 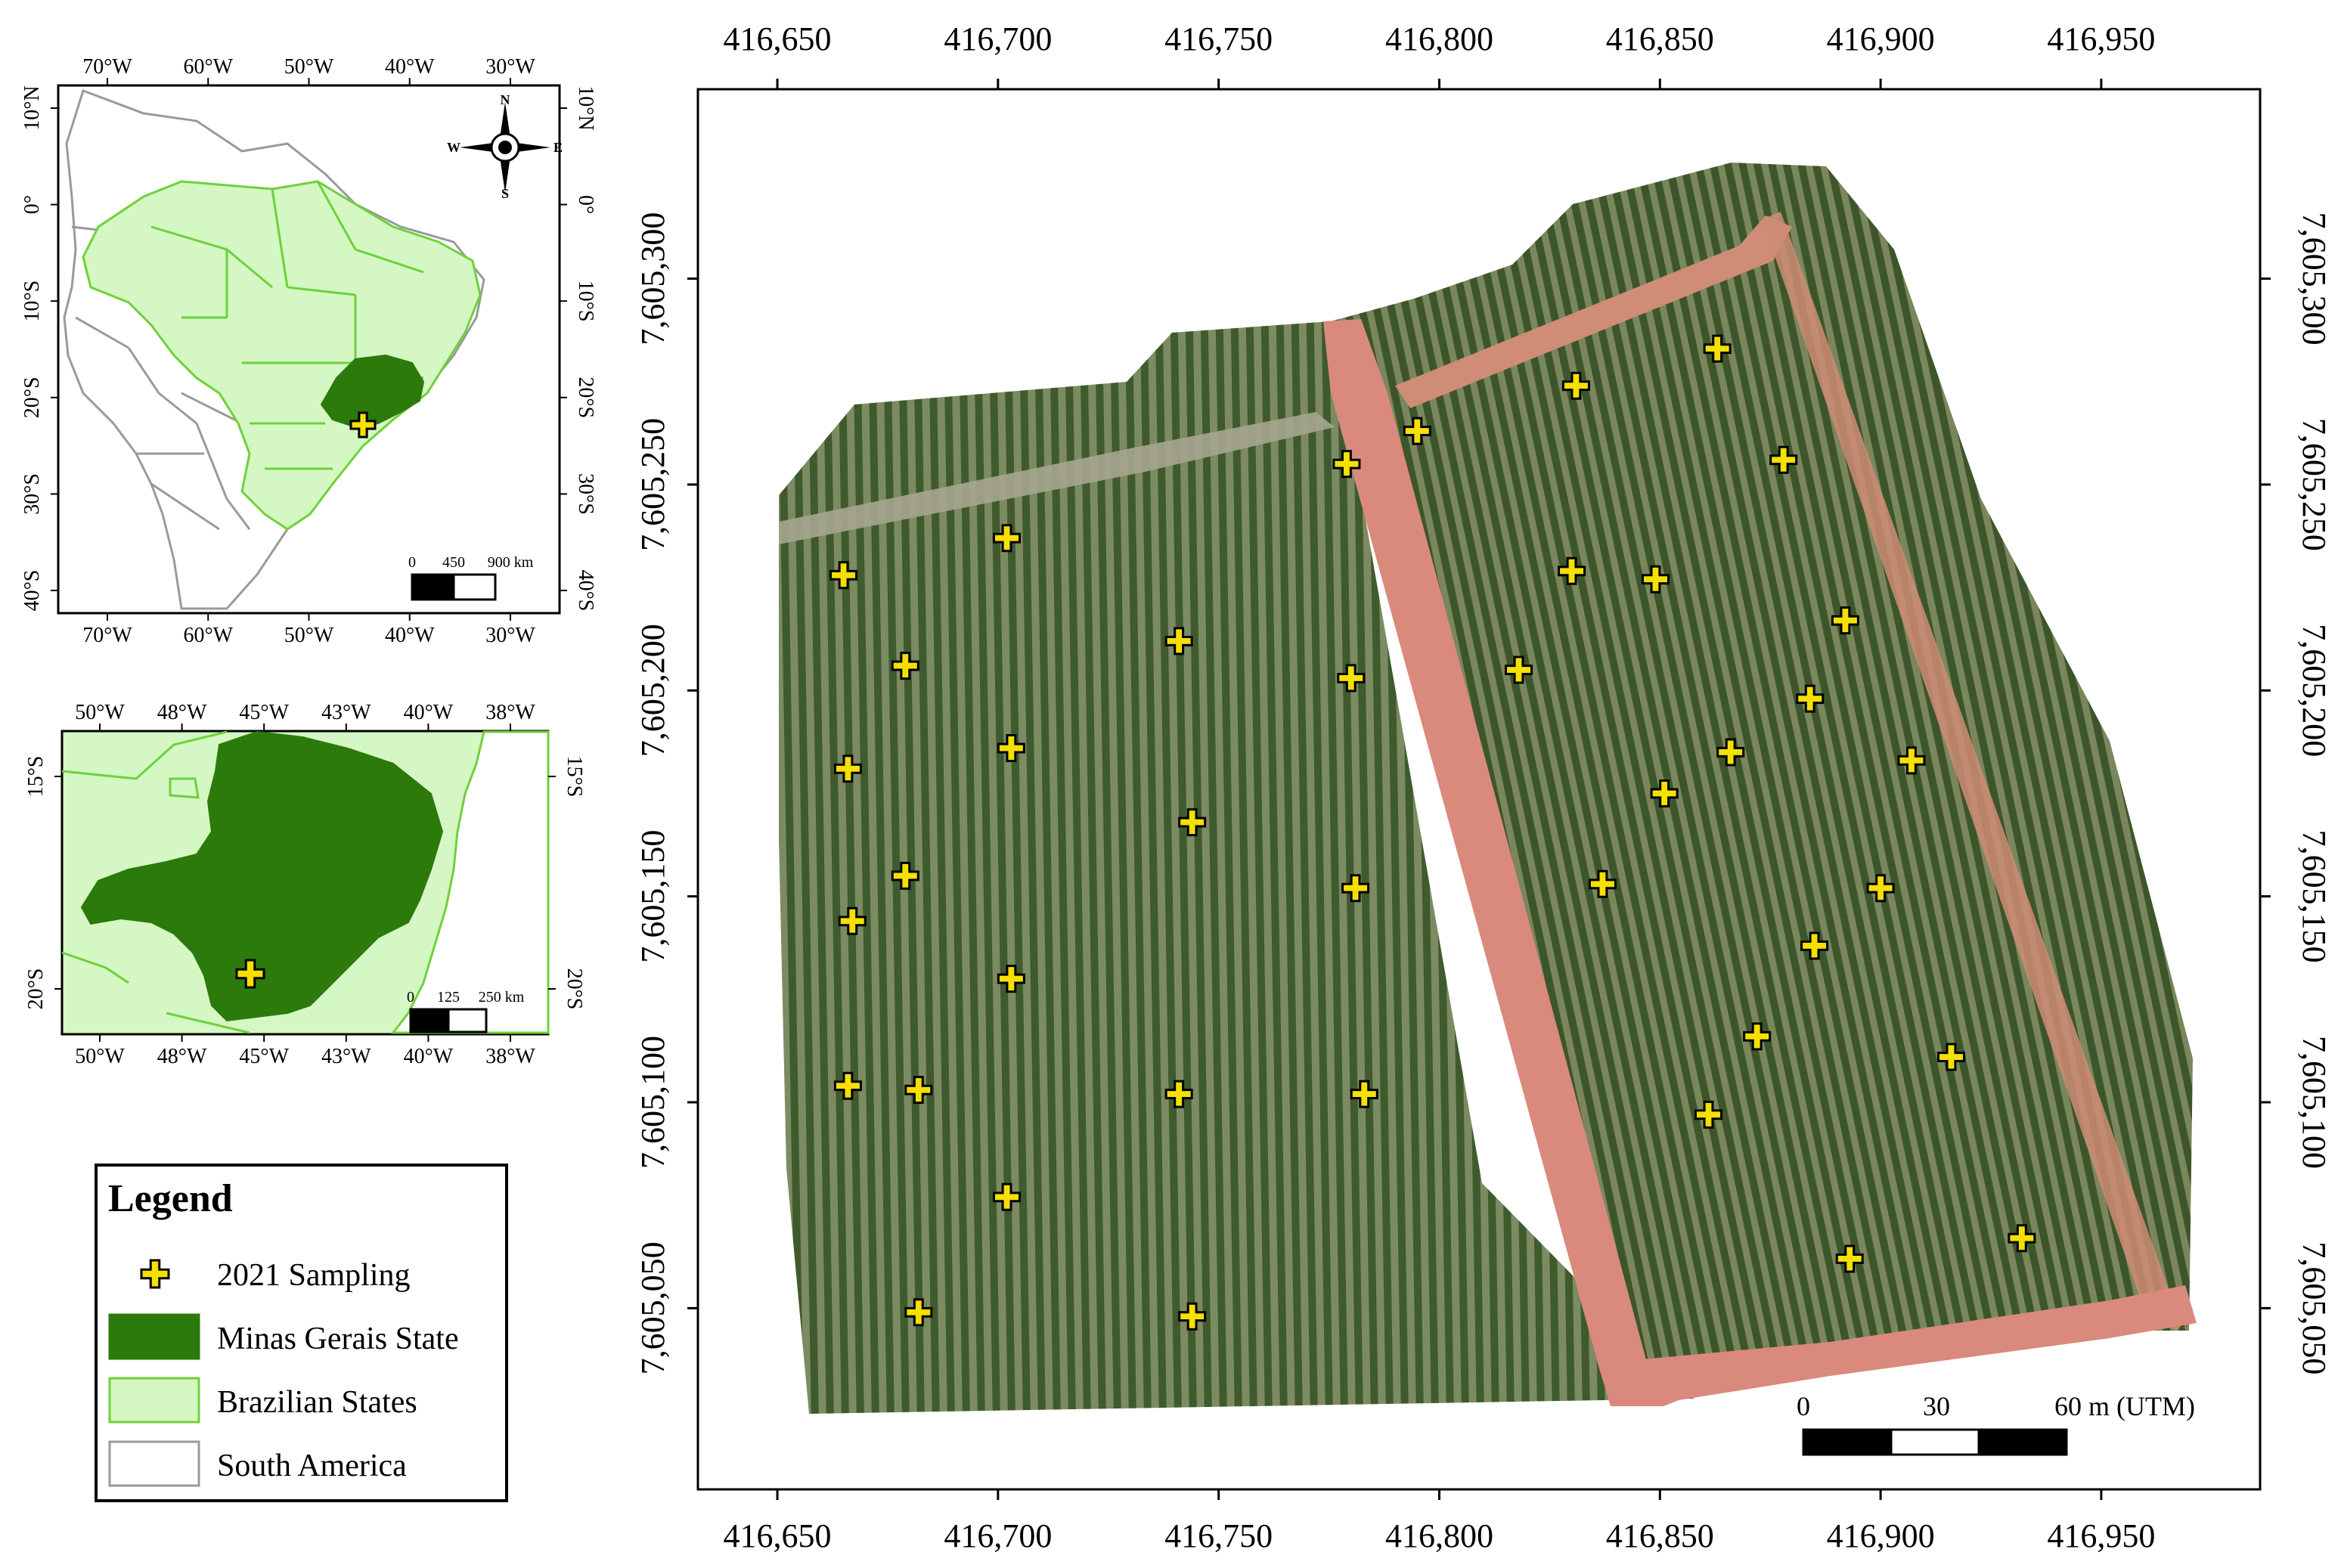 I want to click on main-y-label-left: 7,605,150, so click(x=652, y=896).